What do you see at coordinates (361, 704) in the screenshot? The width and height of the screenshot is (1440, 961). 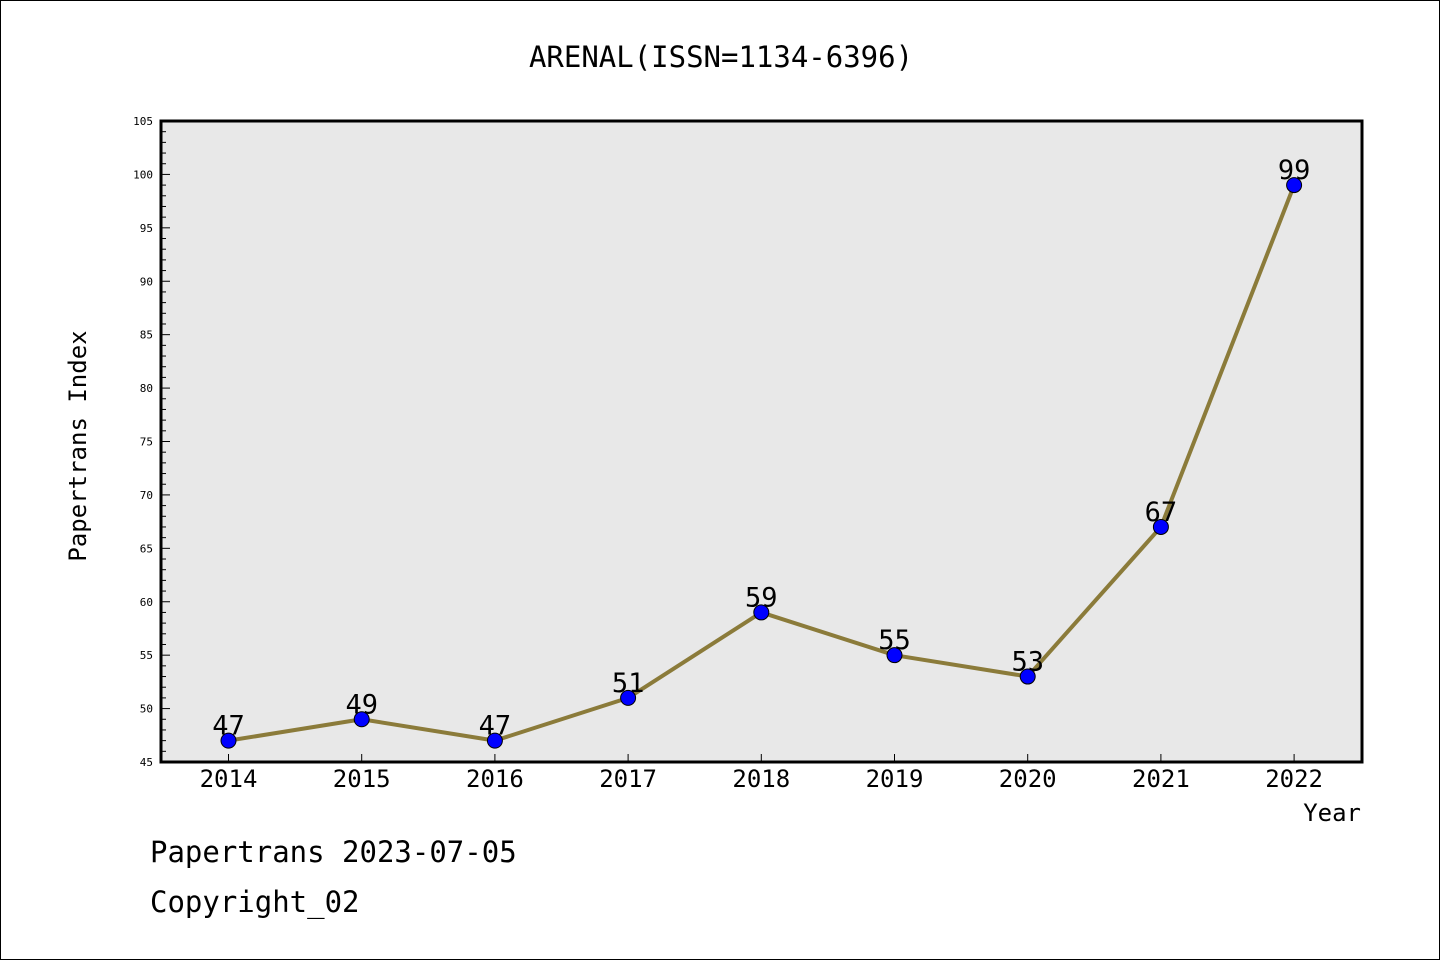 I see `data-label: 49` at bounding box center [361, 704].